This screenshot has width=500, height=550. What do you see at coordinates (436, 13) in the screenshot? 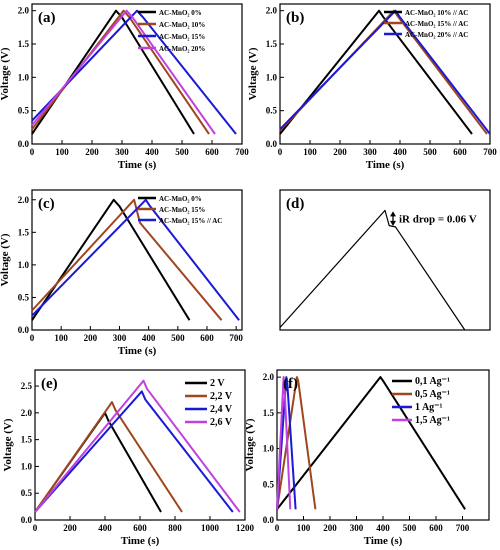
I see `legend-entry: AC-MnO₂ 10% // AC` at bounding box center [436, 13].